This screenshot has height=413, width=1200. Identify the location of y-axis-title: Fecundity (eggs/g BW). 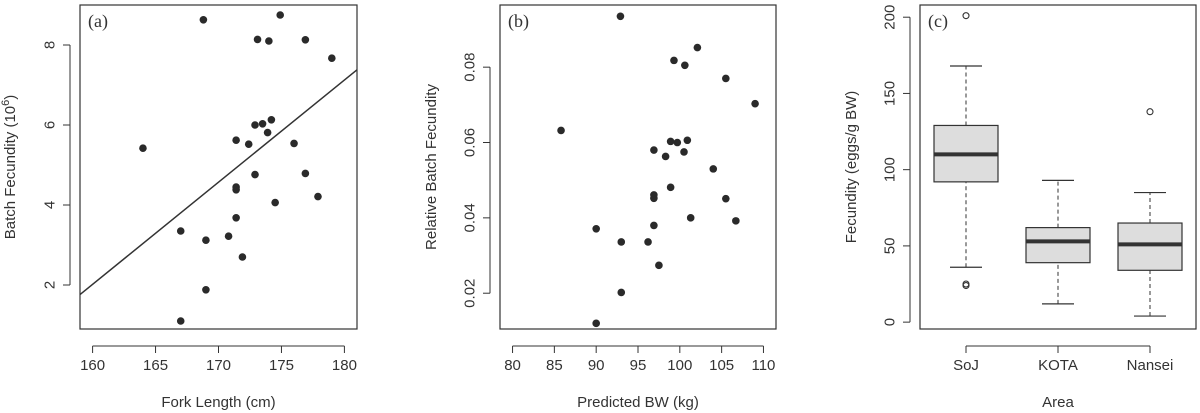
(851, 167).